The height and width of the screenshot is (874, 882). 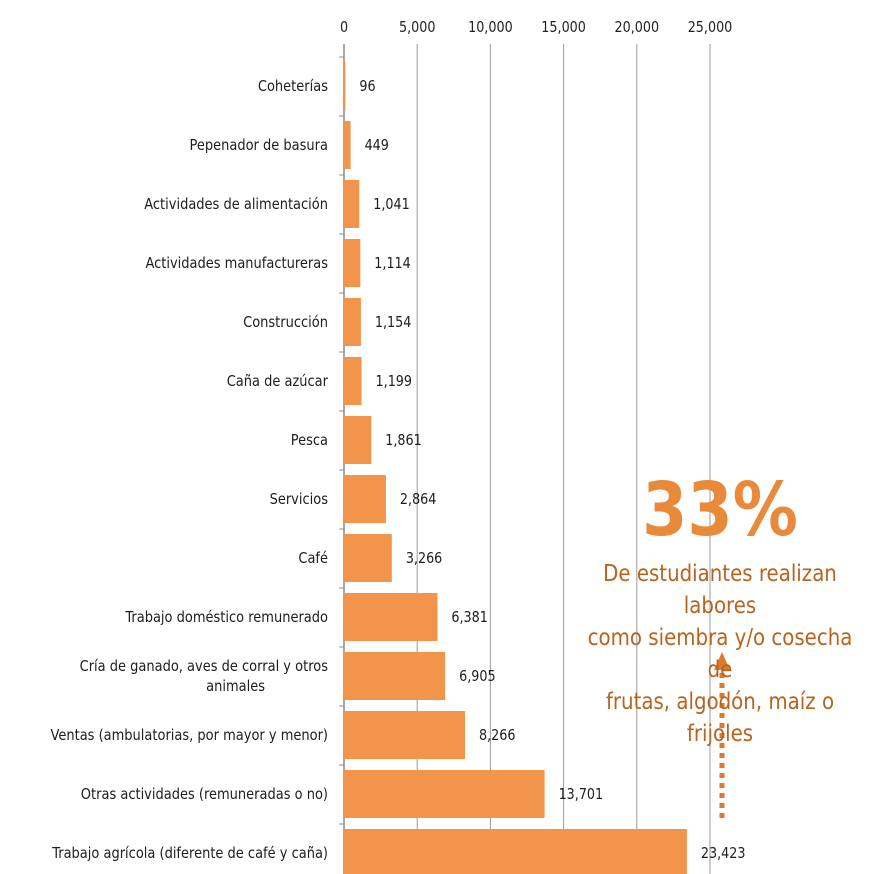 What do you see at coordinates (393, 322) in the screenshot?
I see `value-label: 1,154` at bounding box center [393, 322].